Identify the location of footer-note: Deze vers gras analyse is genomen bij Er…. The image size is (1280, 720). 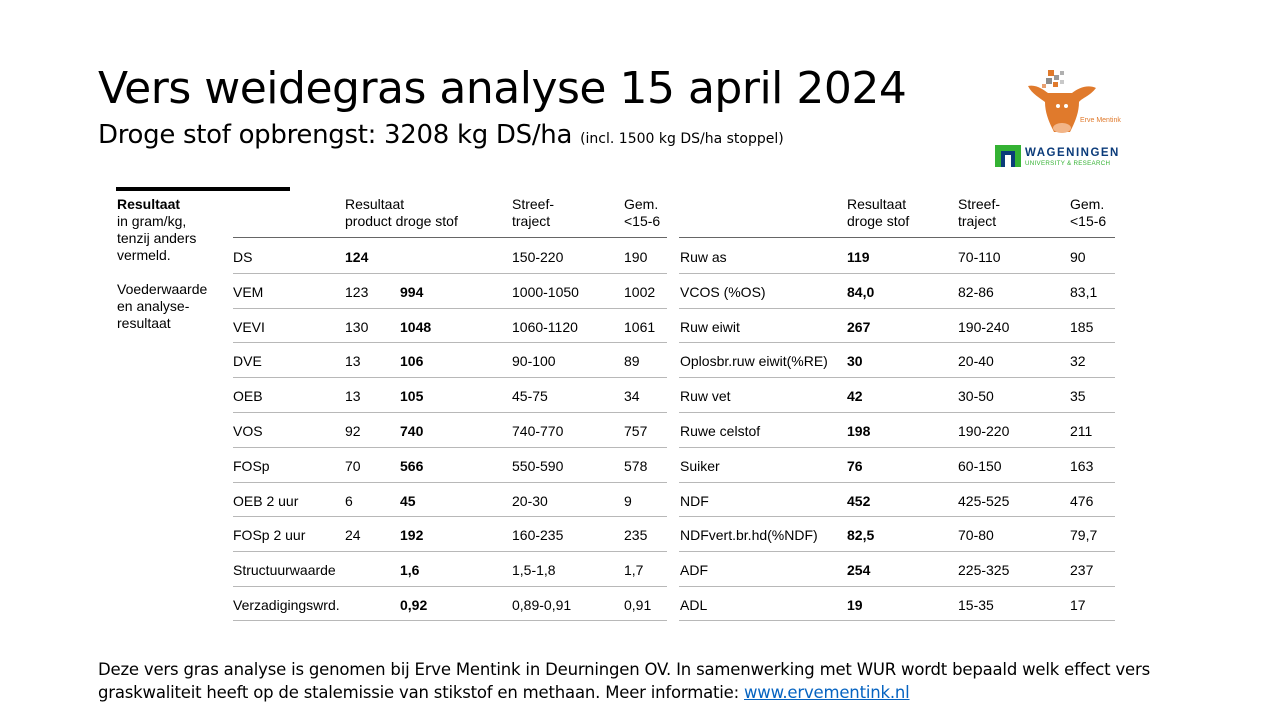
(643, 681).